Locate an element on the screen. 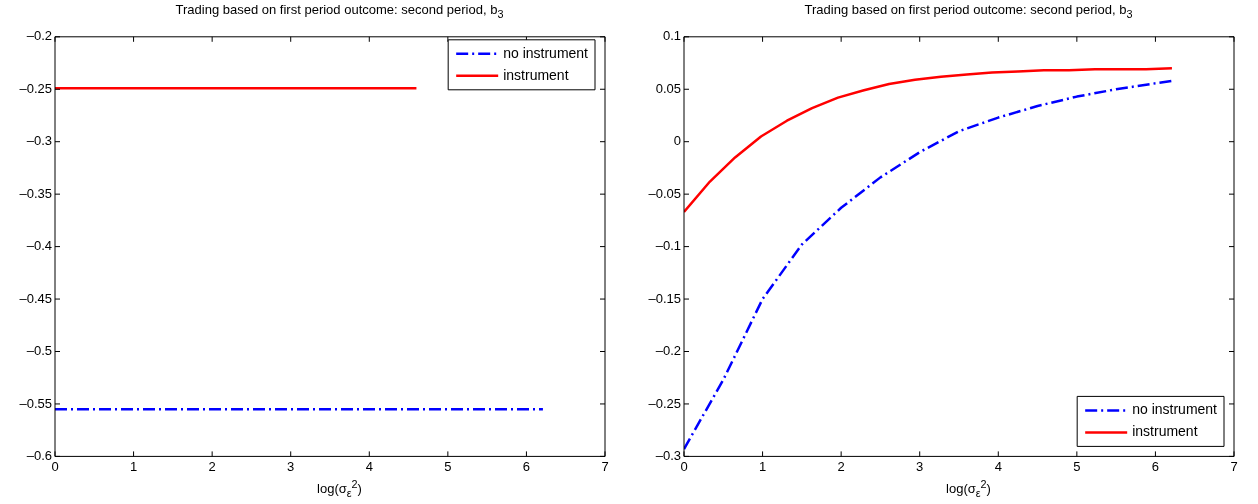  y-tick-label: –0.05 is located at coordinates (664, 193).